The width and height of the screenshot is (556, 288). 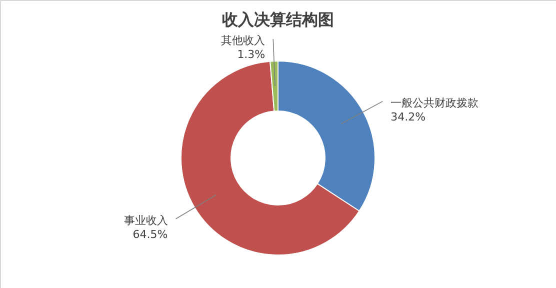 I want to click on slice-label: 其他收入, so click(x=243, y=41).